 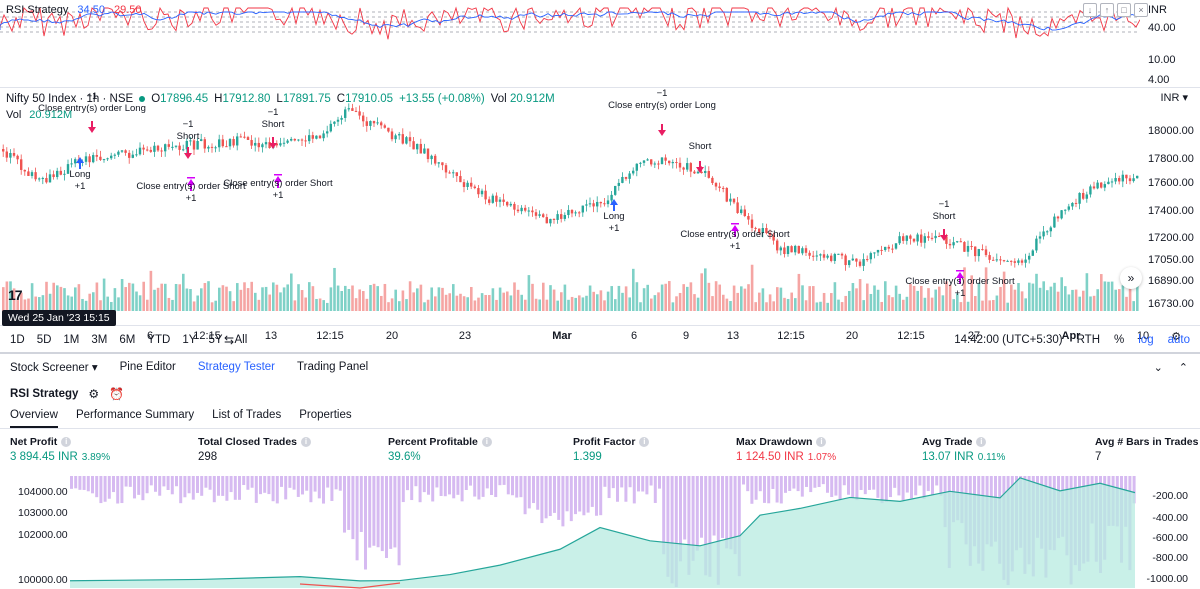 What do you see at coordinates (229, 340) in the screenshot?
I see `date-range-icon: ⇆` at bounding box center [229, 340].